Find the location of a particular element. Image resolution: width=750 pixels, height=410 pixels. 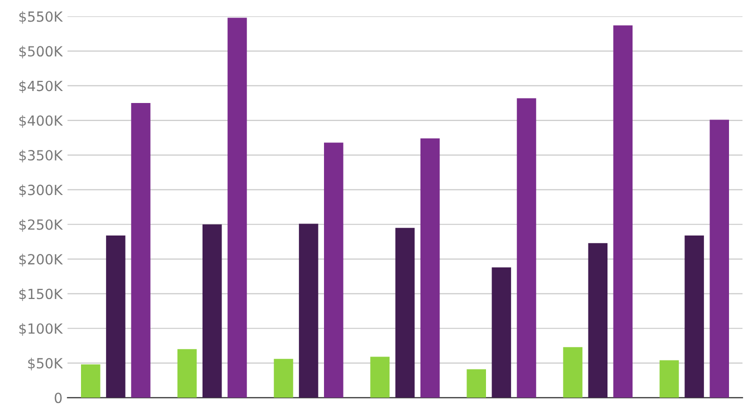

y-tick-label: $250K is located at coordinates (41, 225).